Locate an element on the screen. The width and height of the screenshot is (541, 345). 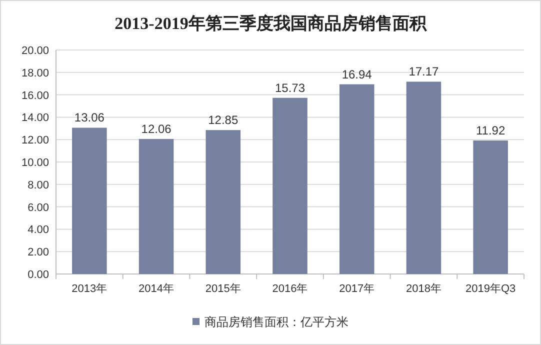
legend-label: 商品房销售面积：亿平方米 is located at coordinates (276, 322).